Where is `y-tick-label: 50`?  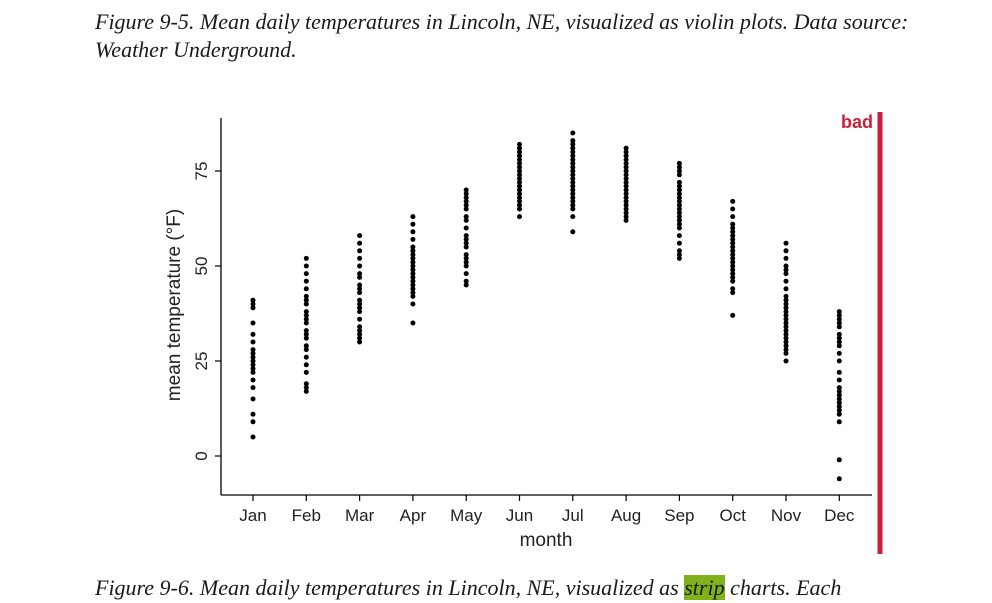
y-tick-label: 50 is located at coordinates (201, 266).